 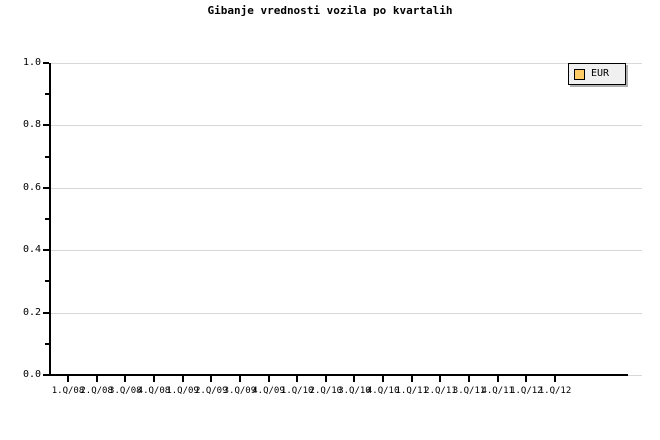 What do you see at coordinates (182, 391) in the screenshot?
I see `x-axis-tick-label: 1.Q/09` at bounding box center [182, 391].